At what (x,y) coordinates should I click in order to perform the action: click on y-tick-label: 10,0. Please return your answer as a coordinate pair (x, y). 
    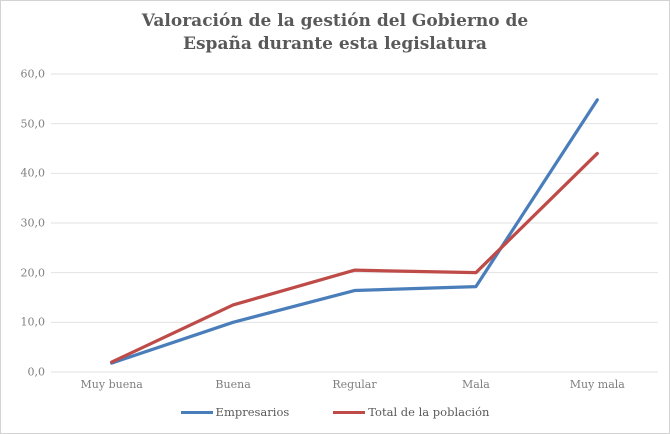
    Looking at the image, I should click on (33, 322).